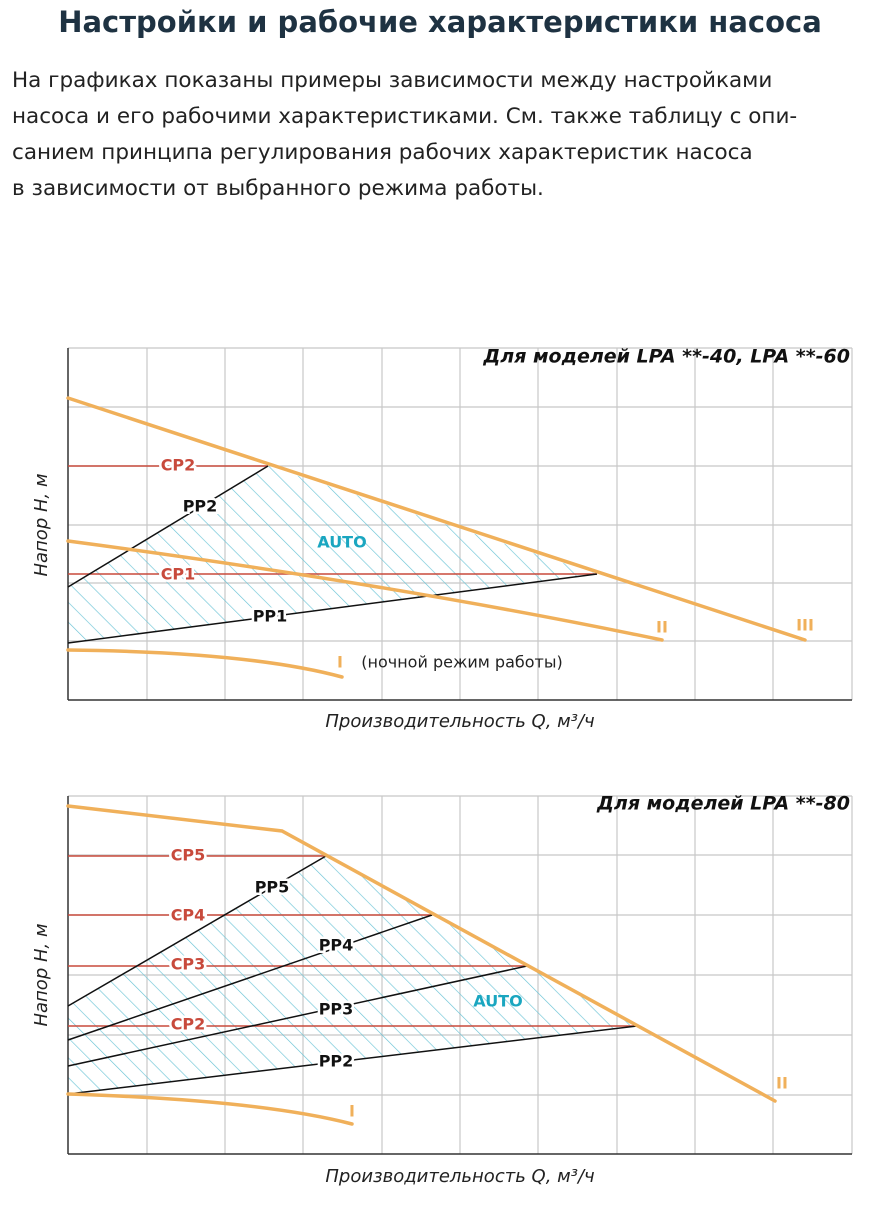  I want to click on caption: Для моделей LPA **-40, LPA **-60, so click(666, 357).